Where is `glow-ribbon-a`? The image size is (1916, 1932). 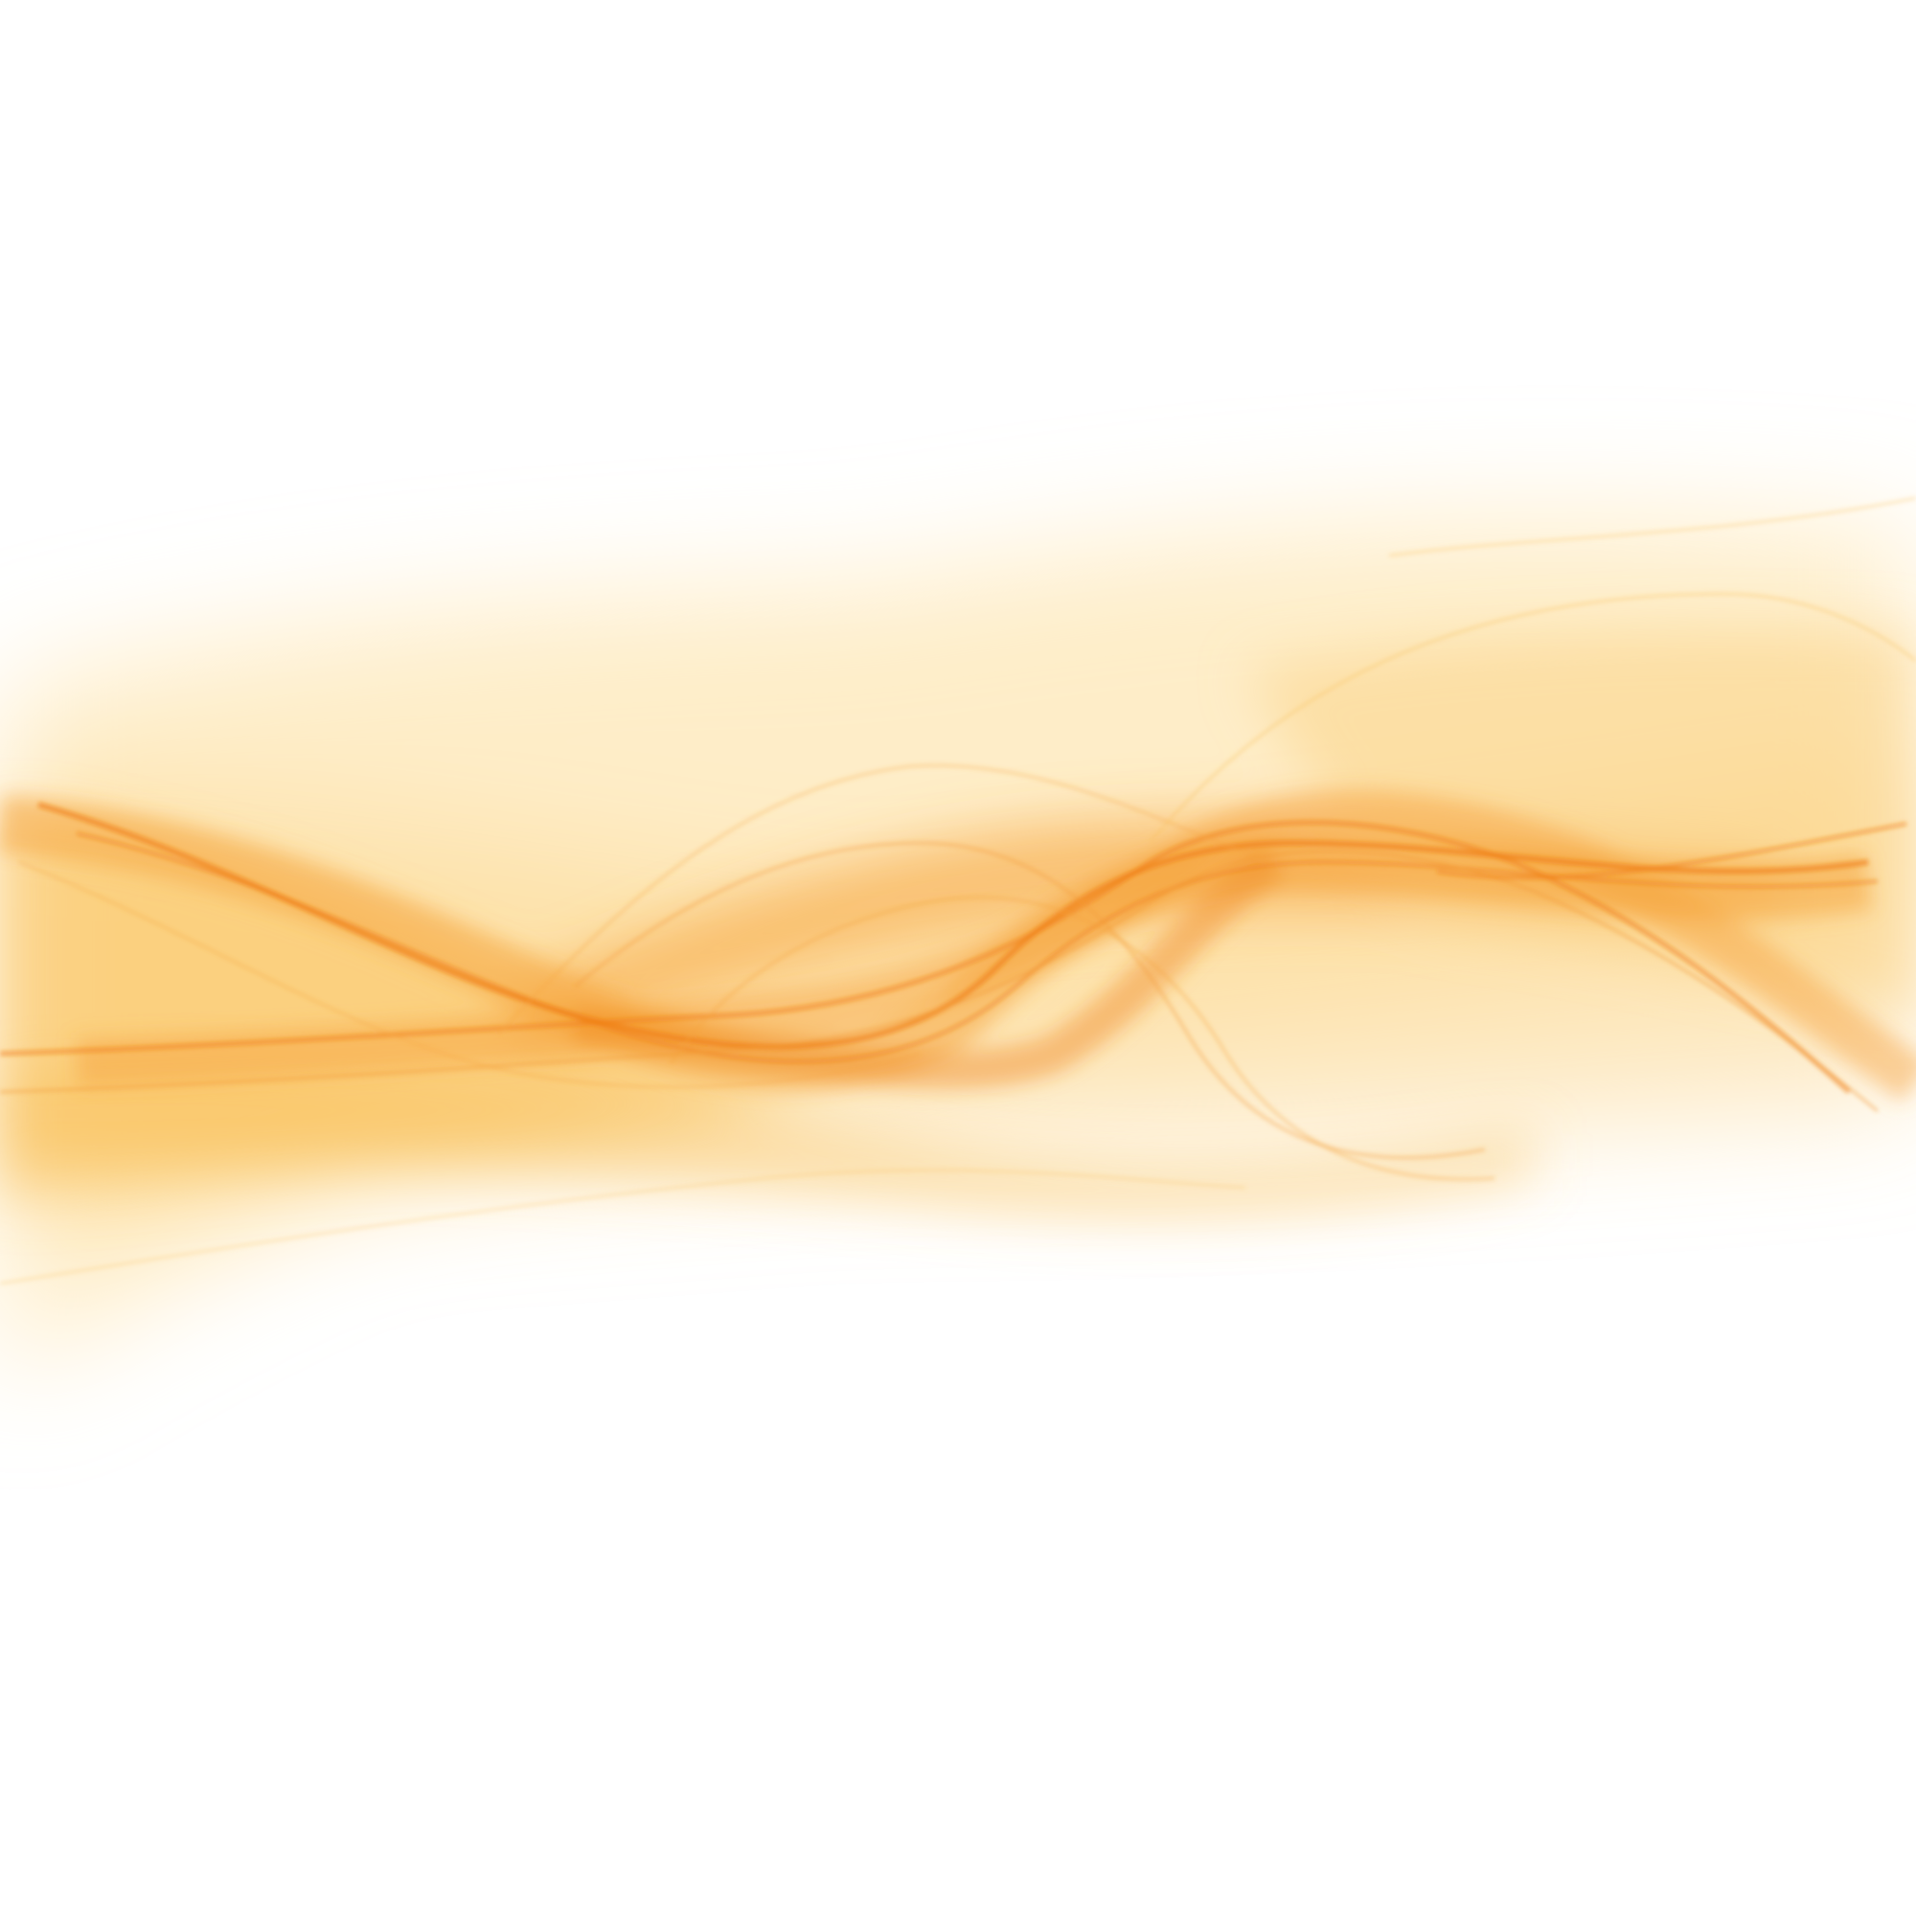
glow-ribbon-a is located at coordinates (937, 943).